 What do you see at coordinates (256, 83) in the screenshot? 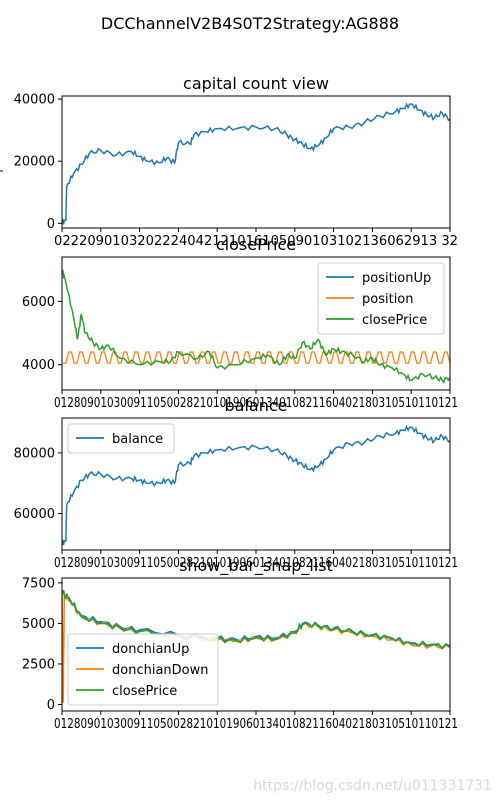
I see `subplot-title: capital count view` at bounding box center [256, 83].